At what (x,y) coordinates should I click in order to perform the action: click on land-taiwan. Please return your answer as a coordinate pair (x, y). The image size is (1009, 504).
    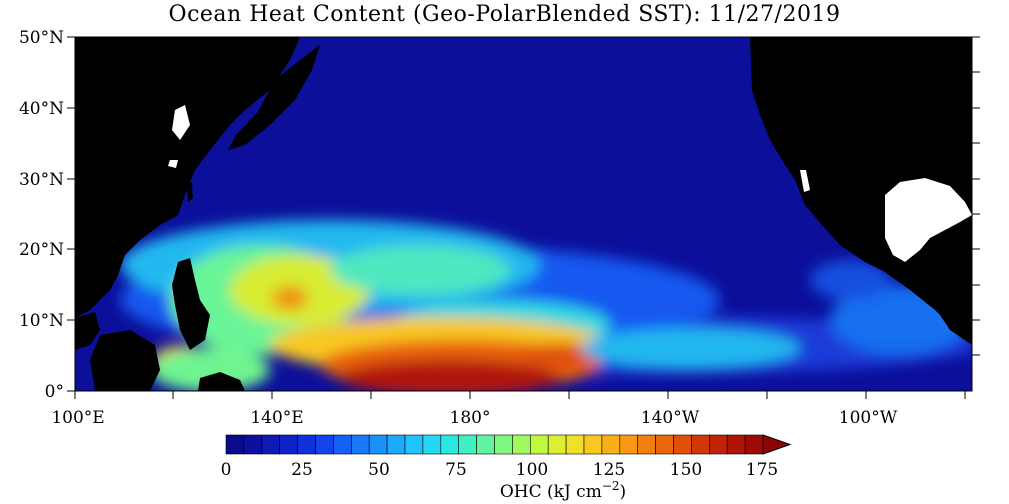
    Looking at the image, I should click on (190, 192).